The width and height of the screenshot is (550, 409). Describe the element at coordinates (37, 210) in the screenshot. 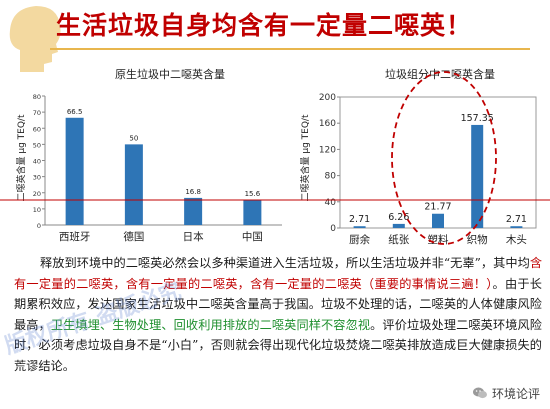

I see `y-tick-label: 10` at that location.